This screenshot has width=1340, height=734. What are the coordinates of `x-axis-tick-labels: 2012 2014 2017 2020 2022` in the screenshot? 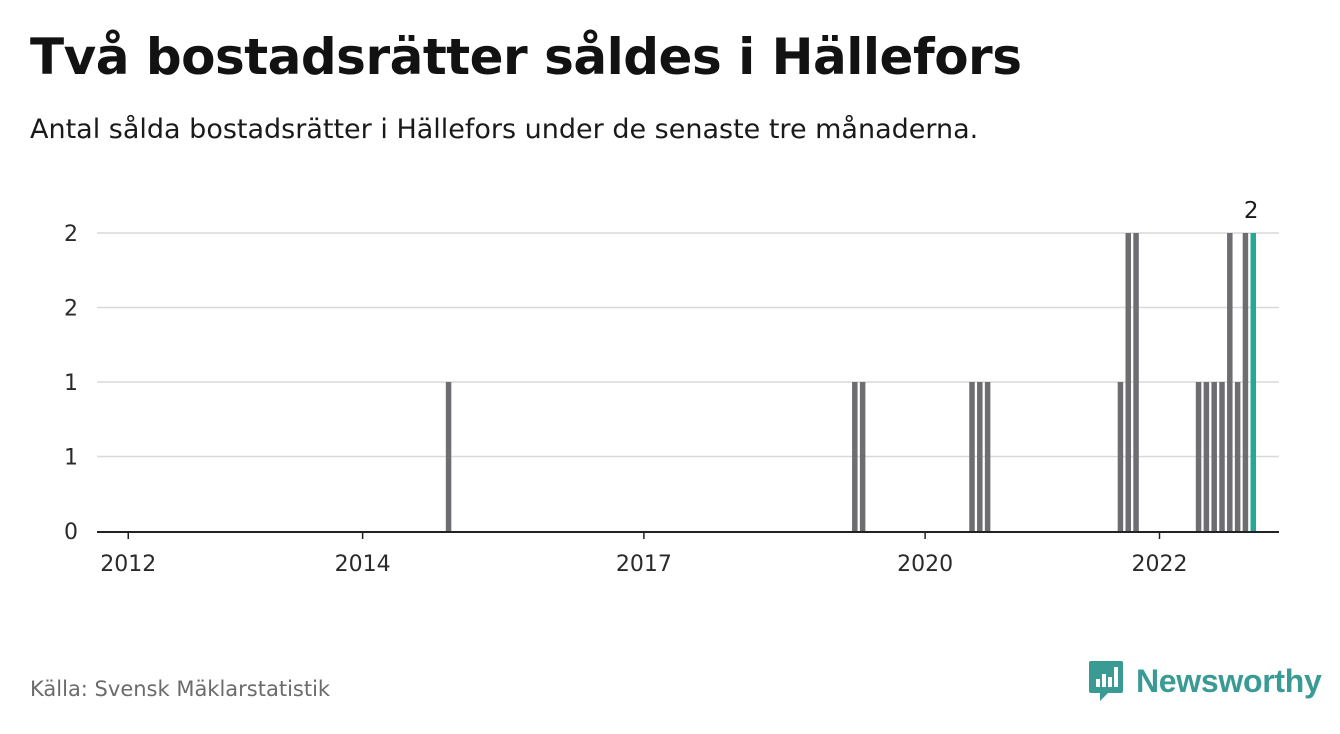 It's located at (644, 554).